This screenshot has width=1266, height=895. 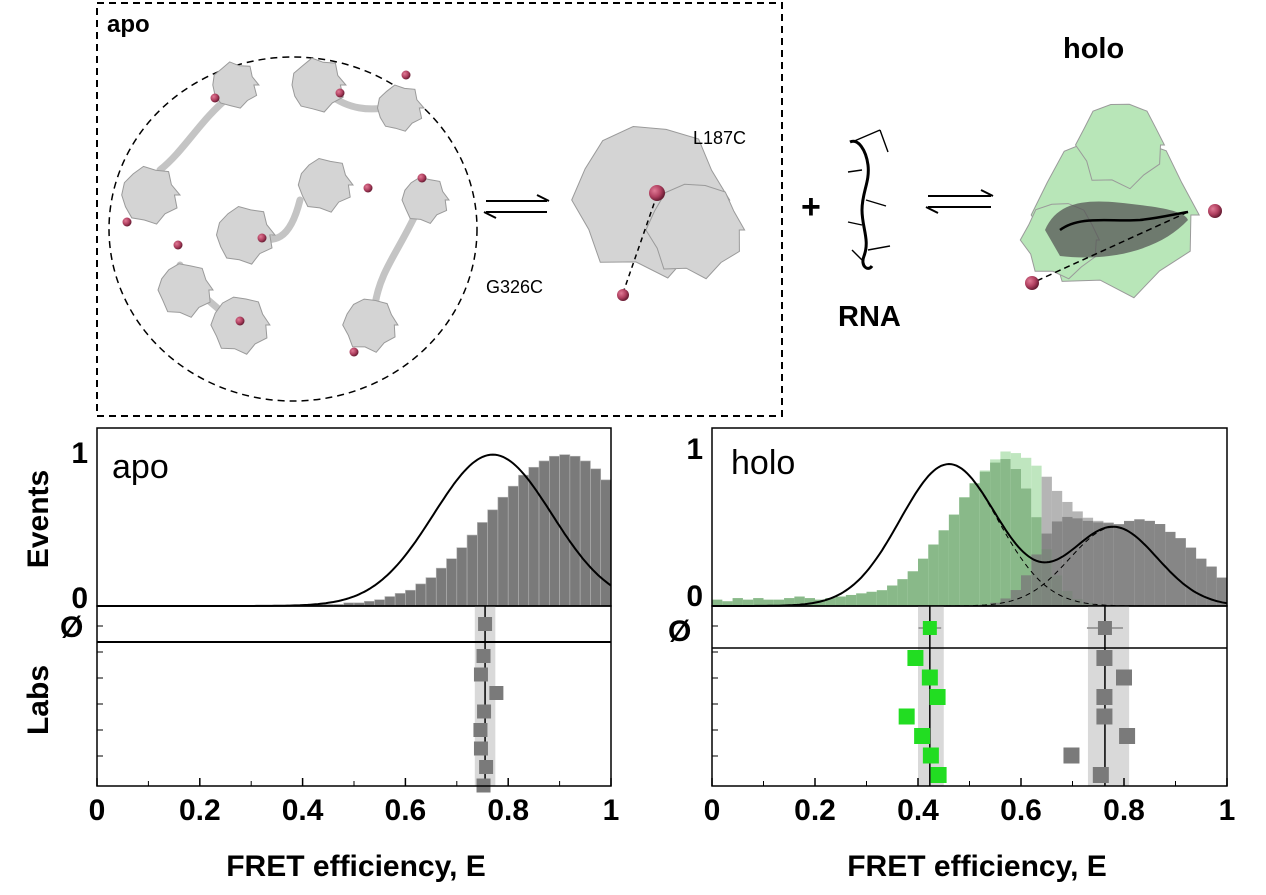 I want to click on apo-schematic-label: apo, so click(x=128, y=24).